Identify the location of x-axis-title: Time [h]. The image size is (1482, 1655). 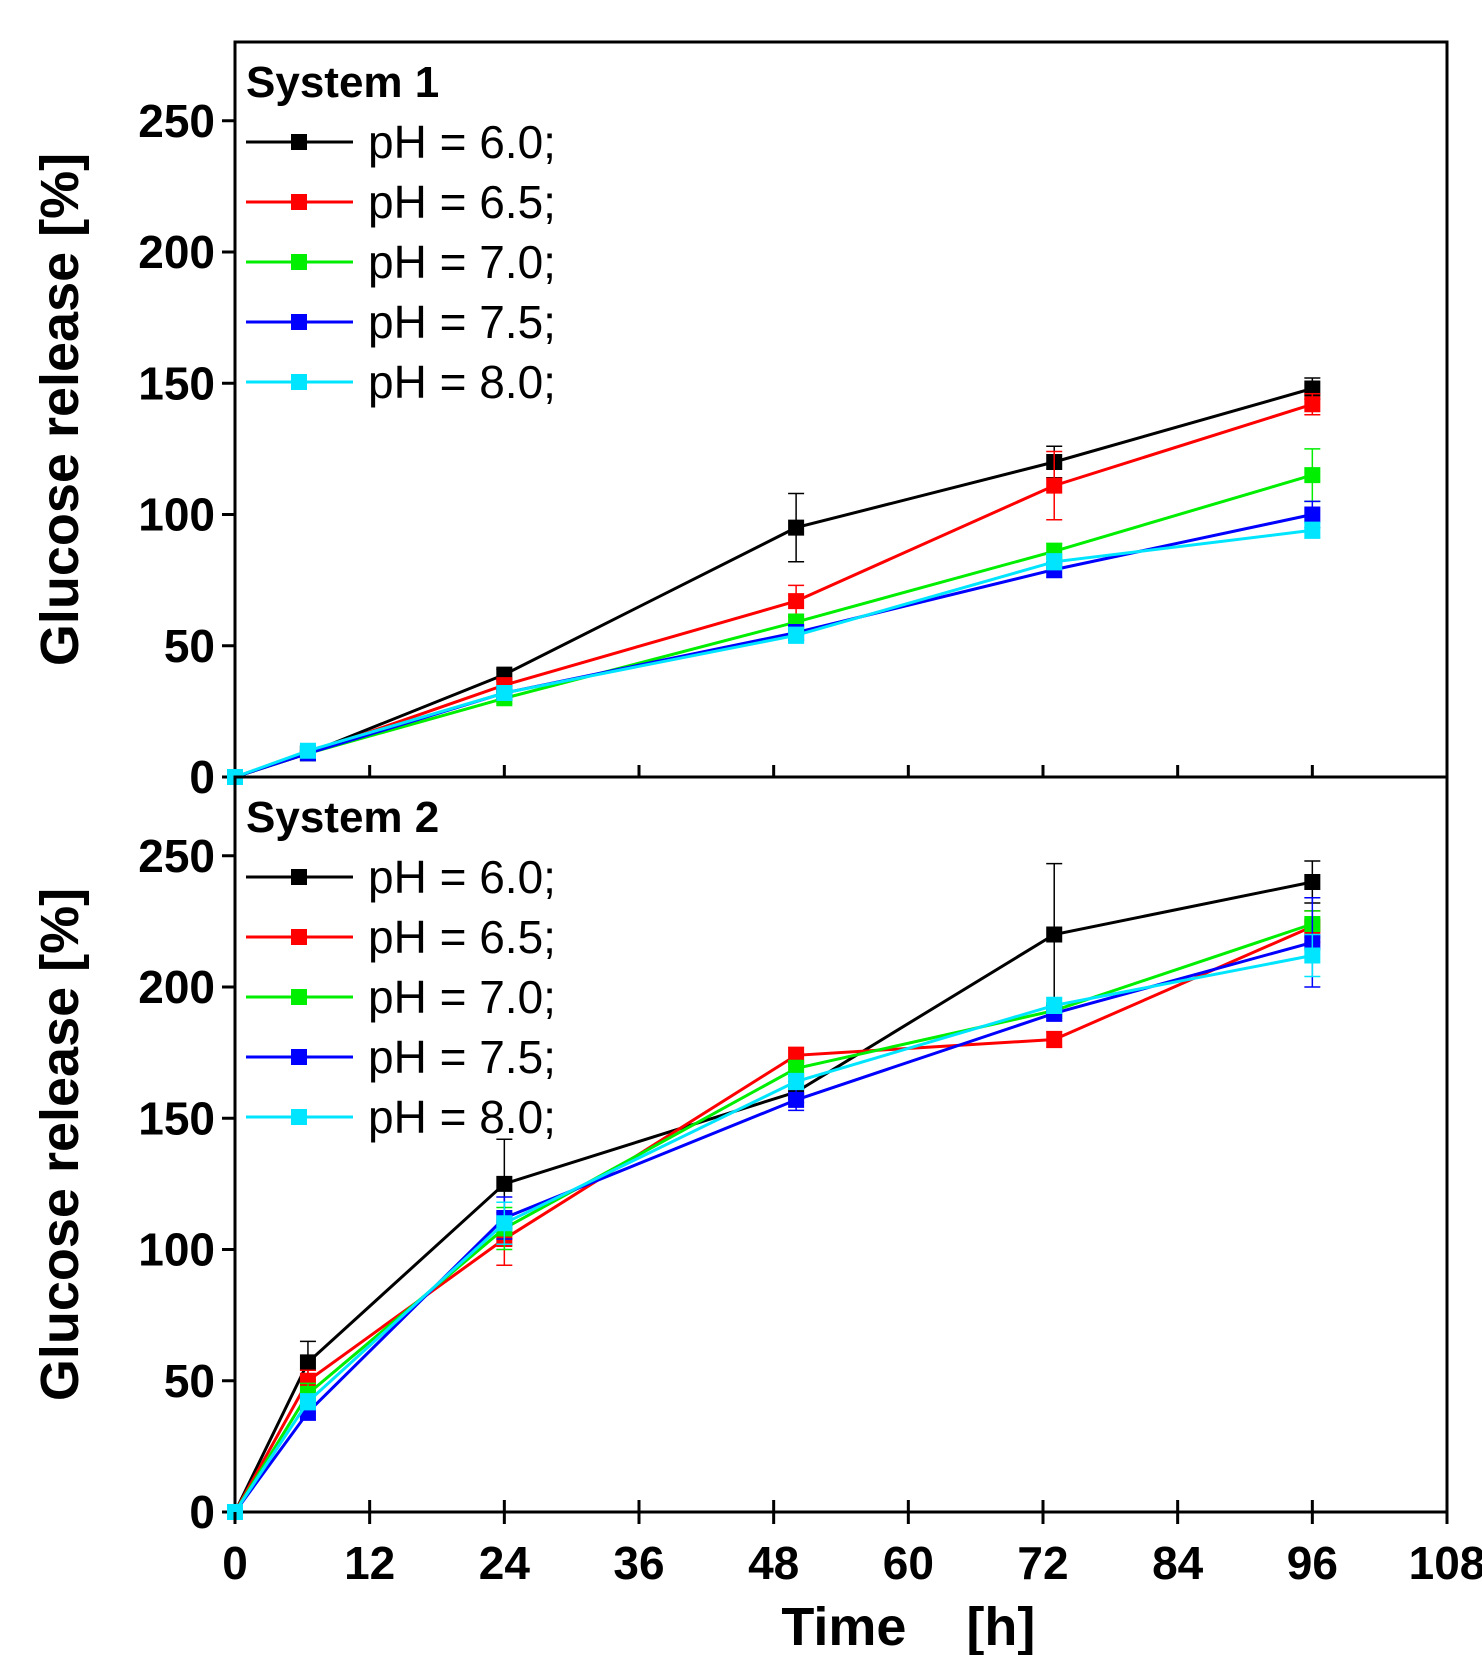
(908, 1626).